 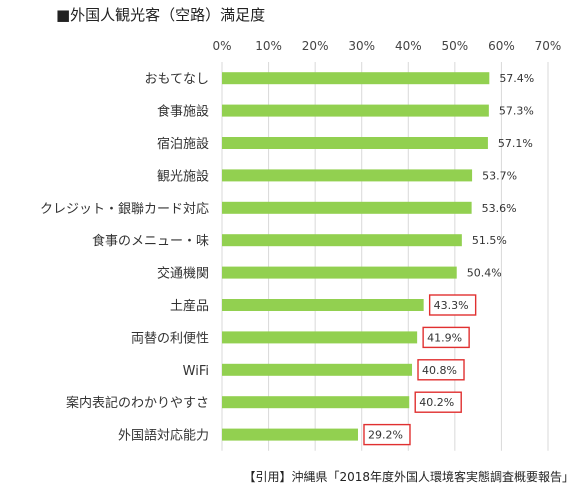 I want to click on value-label: 40.8%, so click(x=439, y=370).